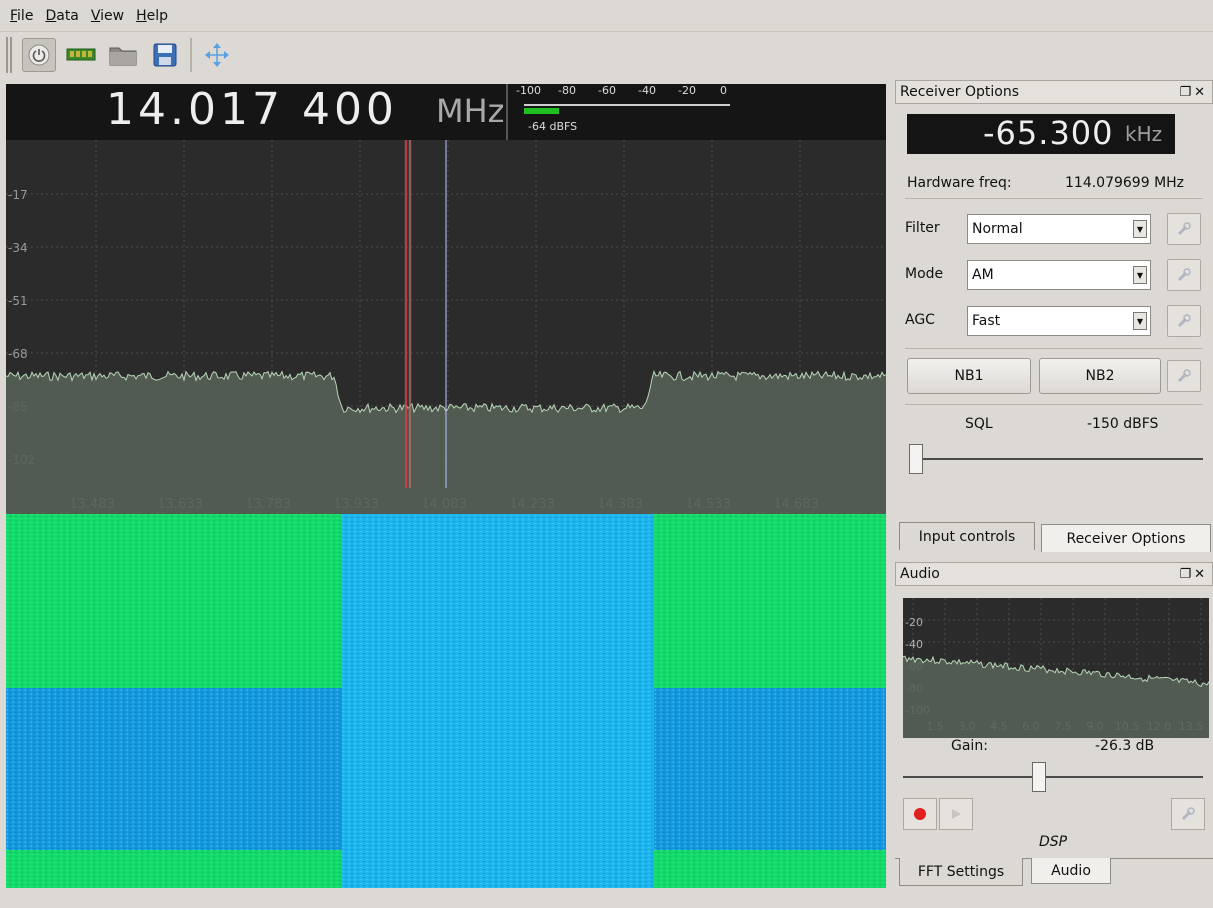  I want to click on menu-view-label: iew, so click(112, 15).